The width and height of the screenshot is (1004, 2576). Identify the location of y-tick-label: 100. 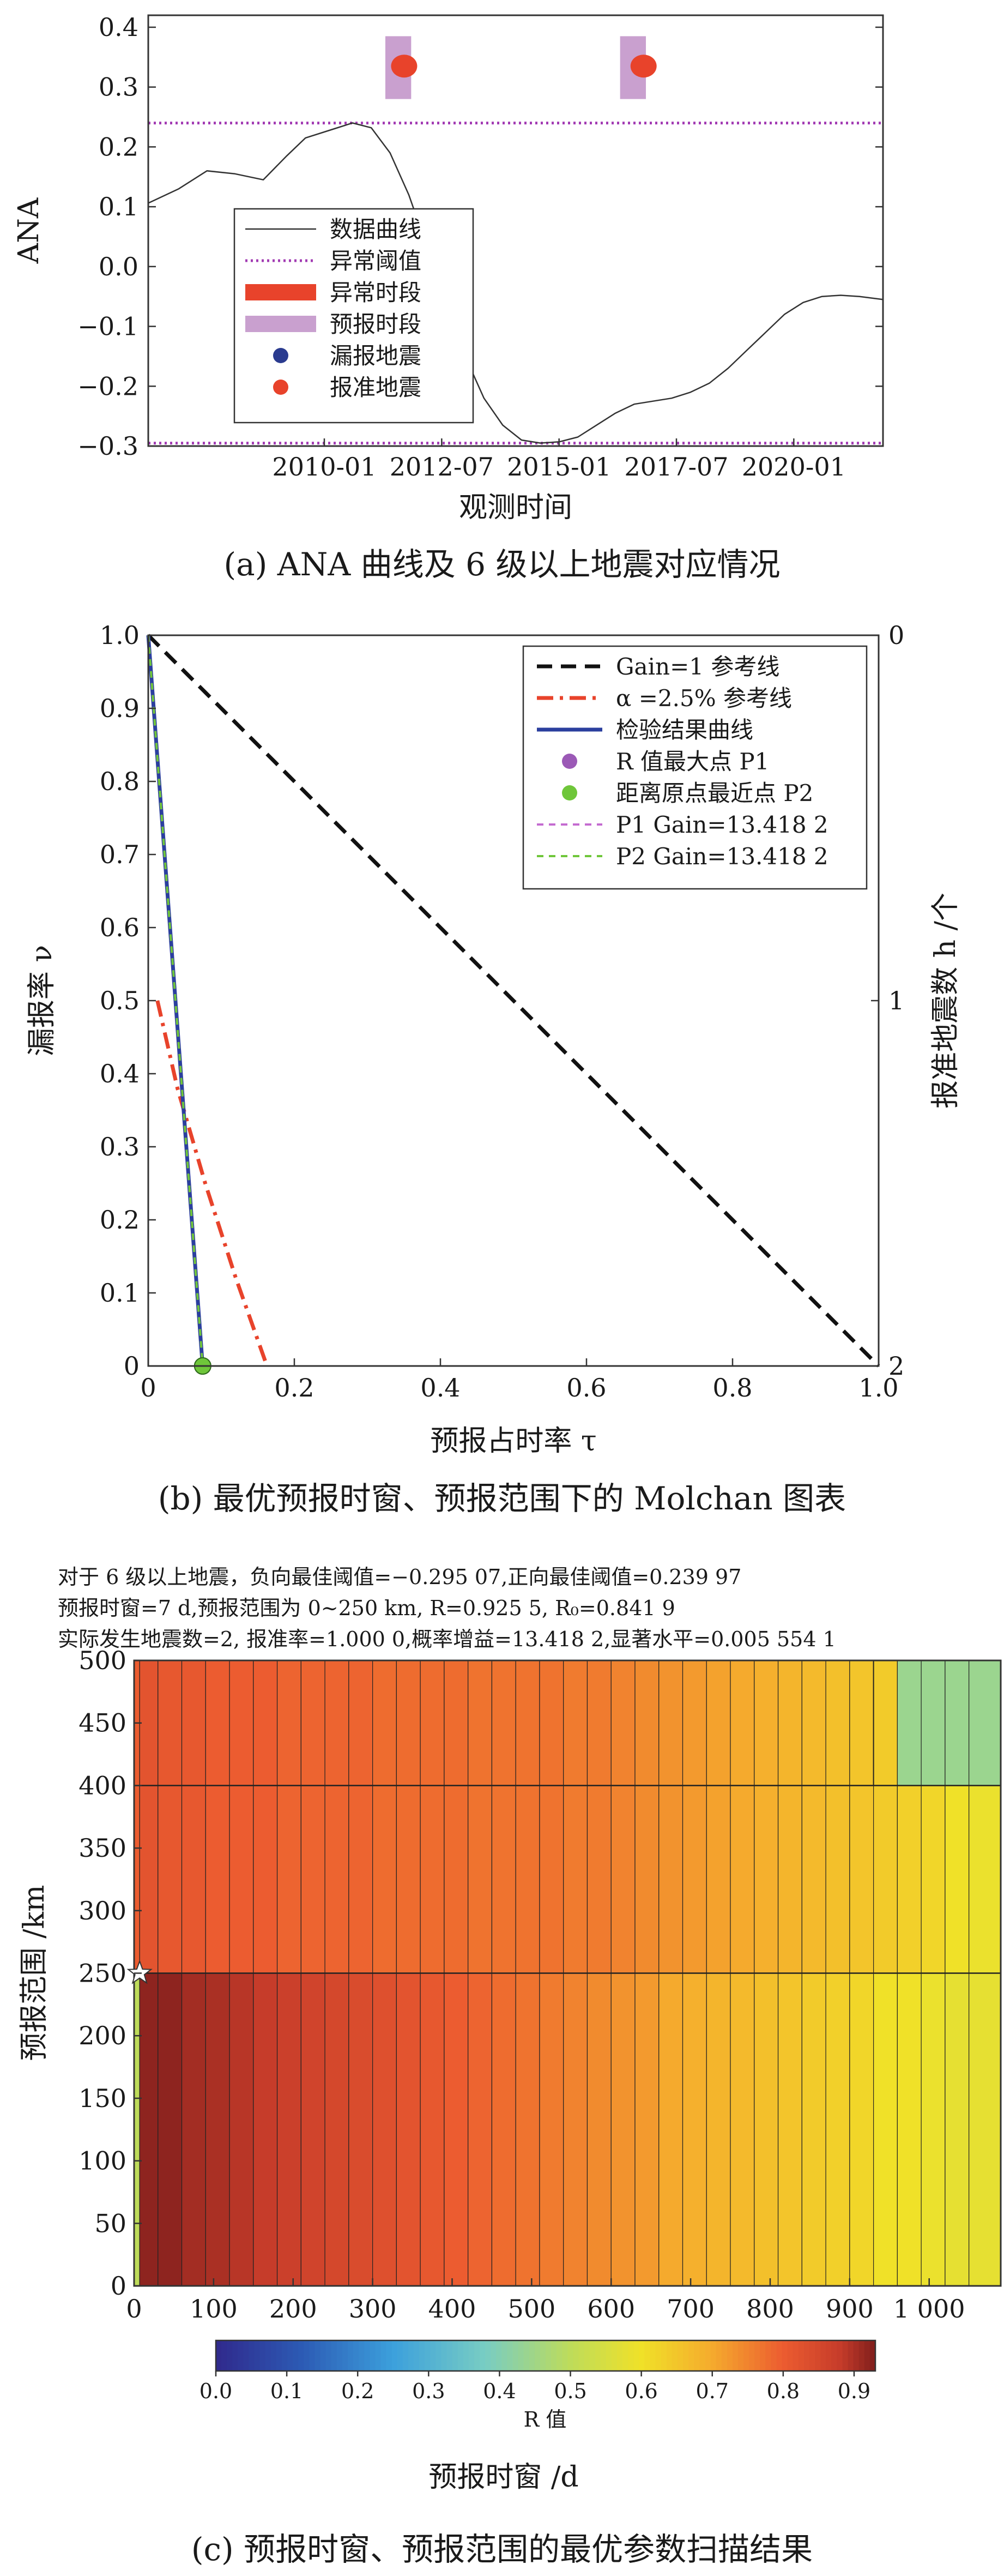
(102, 2161).